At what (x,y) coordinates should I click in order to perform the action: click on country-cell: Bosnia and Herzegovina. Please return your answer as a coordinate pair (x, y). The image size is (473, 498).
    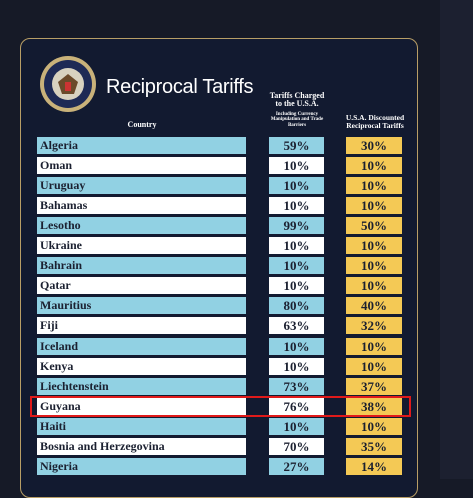
    Looking at the image, I should click on (141, 446).